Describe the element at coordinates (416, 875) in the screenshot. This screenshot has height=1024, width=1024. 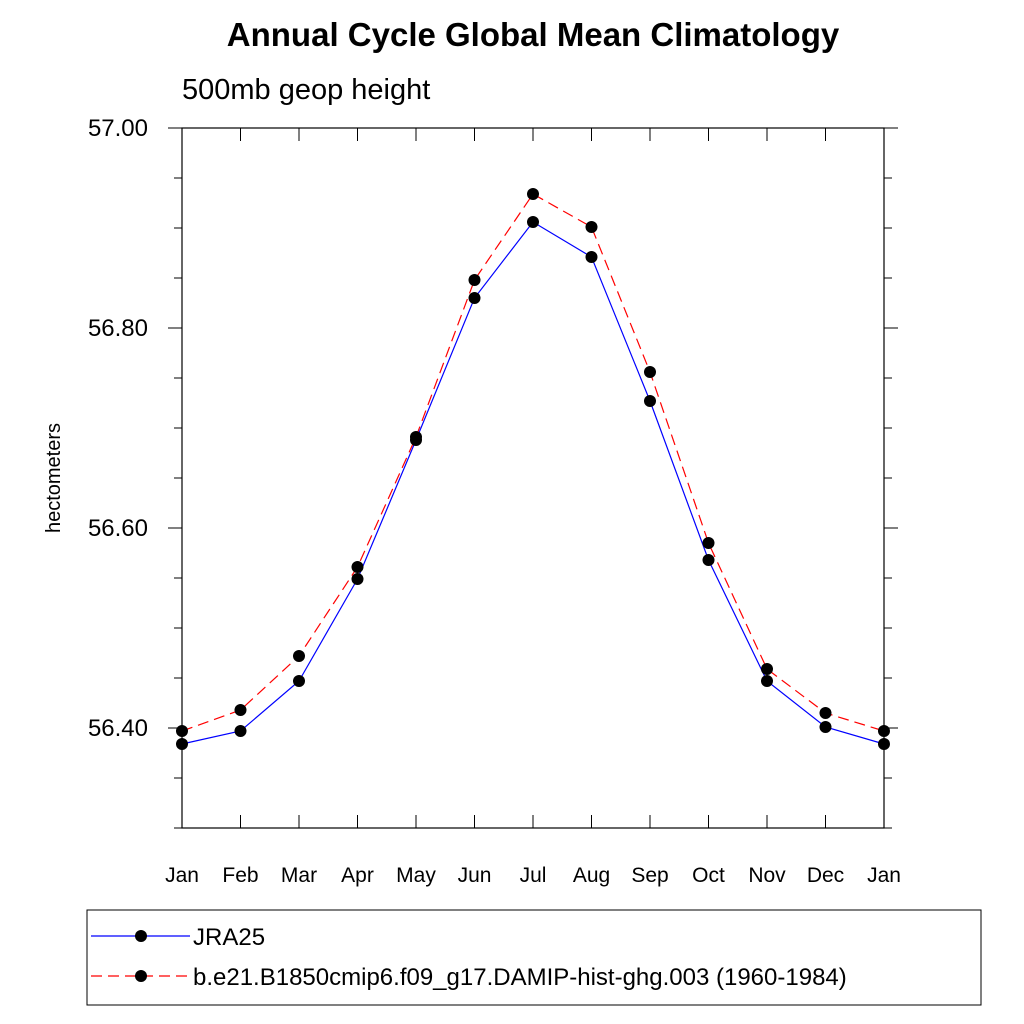
I see `x-tick-label: May` at that location.